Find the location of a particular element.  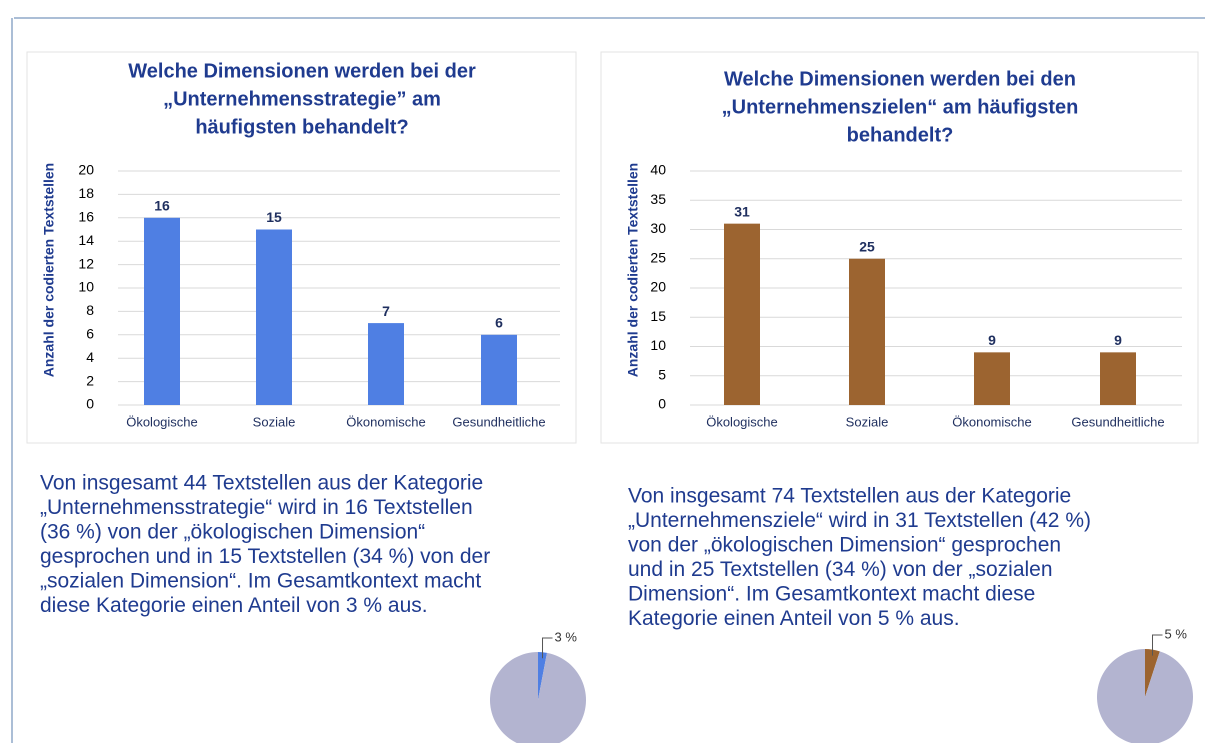

y-tick-label: 8 is located at coordinates (90, 310).